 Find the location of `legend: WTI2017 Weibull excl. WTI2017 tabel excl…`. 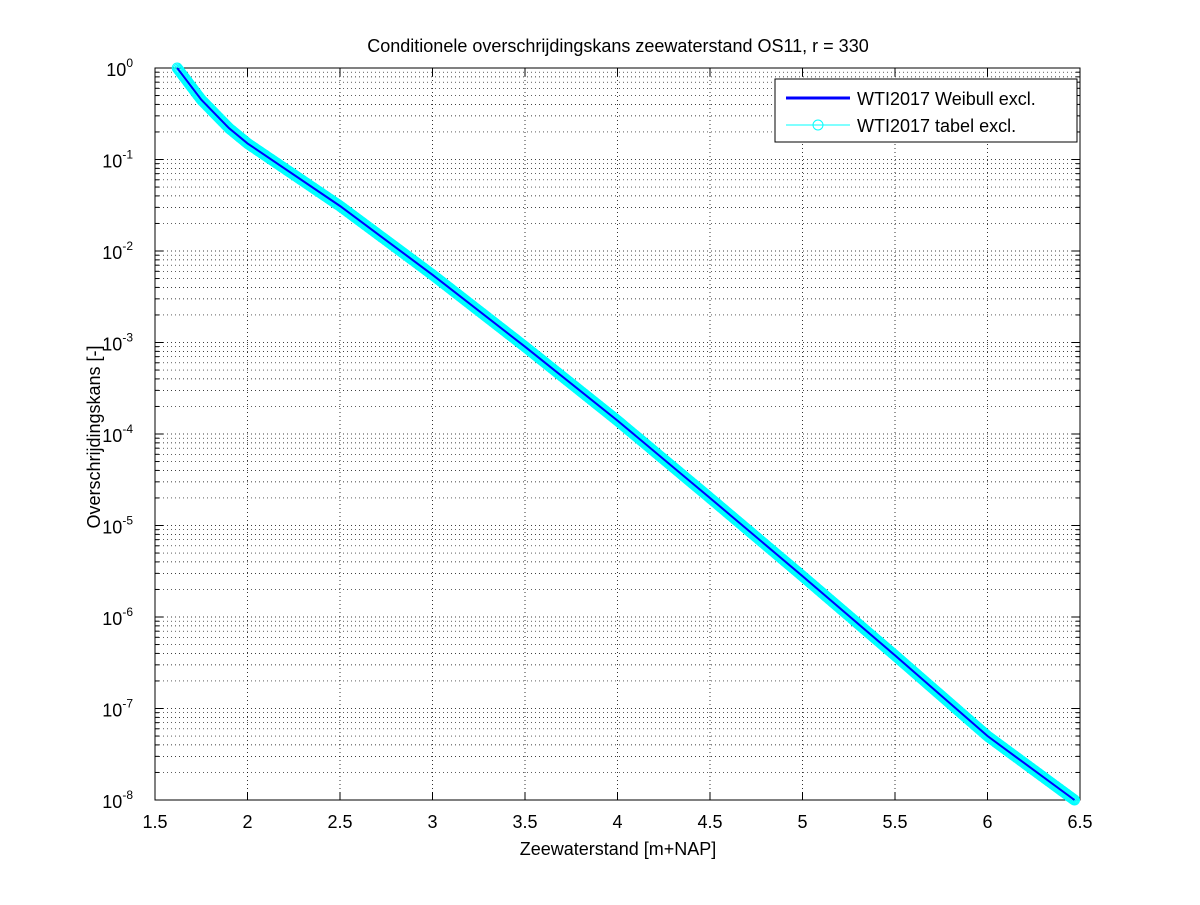

legend: WTI2017 Weibull excl. WTI2017 tabel excl… is located at coordinates (926, 110).